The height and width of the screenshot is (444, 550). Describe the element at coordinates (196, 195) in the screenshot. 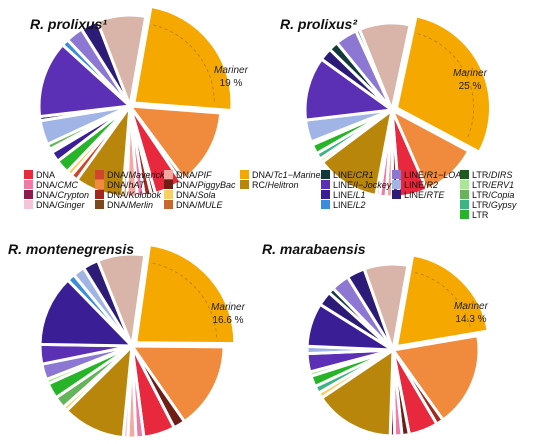

I see `legend-label-dna-sola: DNA/Sola` at that location.